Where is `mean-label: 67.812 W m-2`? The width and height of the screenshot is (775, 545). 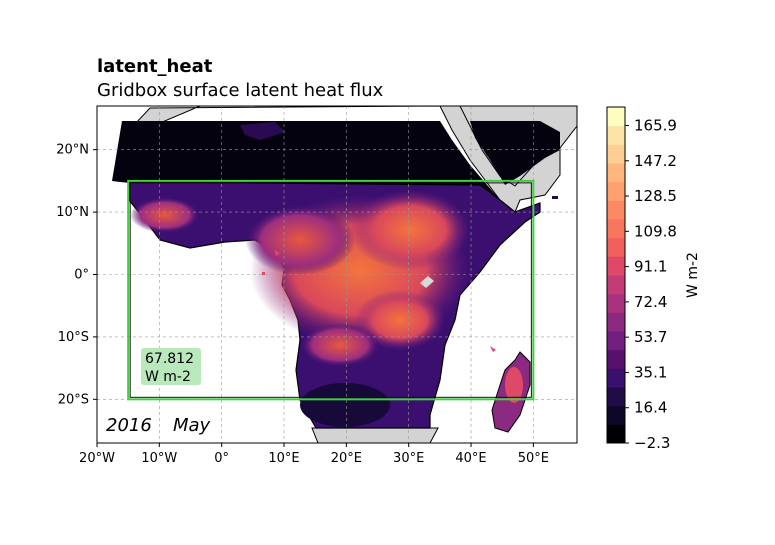 mean-label: 67.812 W m-2 is located at coordinates (171, 366).